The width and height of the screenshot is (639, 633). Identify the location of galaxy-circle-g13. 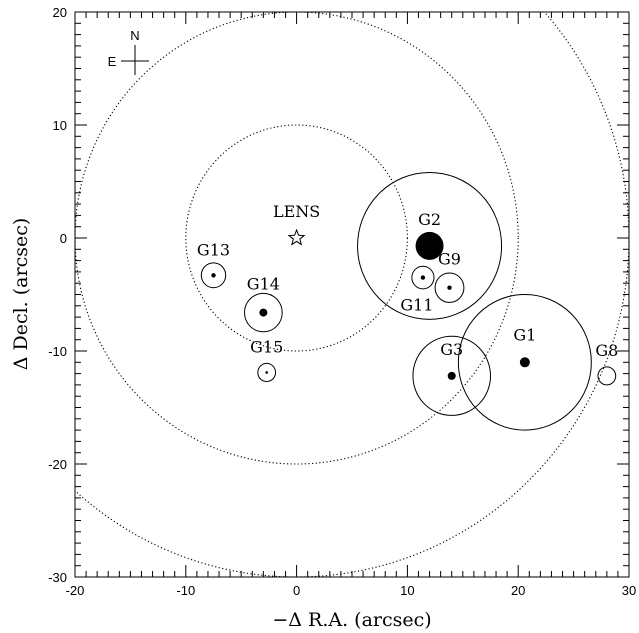
(213, 275).